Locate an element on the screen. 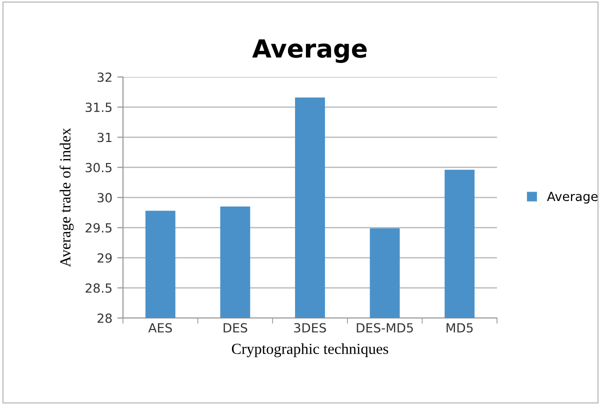 This screenshot has height=405, width=601. y-tick-label: 30.5 is located at coordinates (99, 167).